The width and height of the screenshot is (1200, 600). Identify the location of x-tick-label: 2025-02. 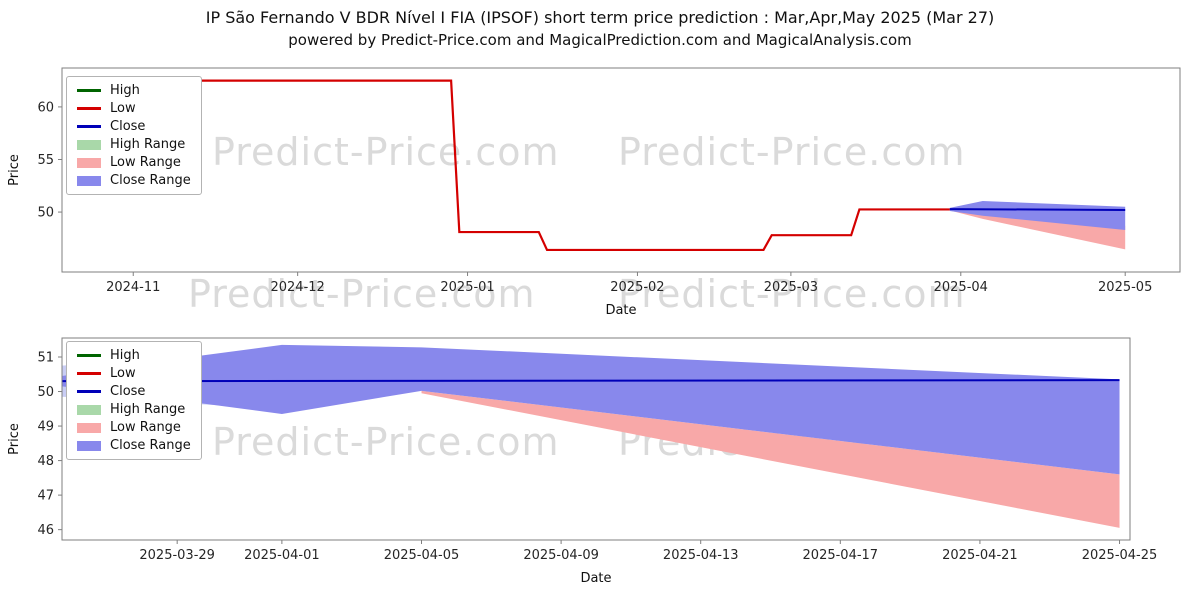
(637, 287).